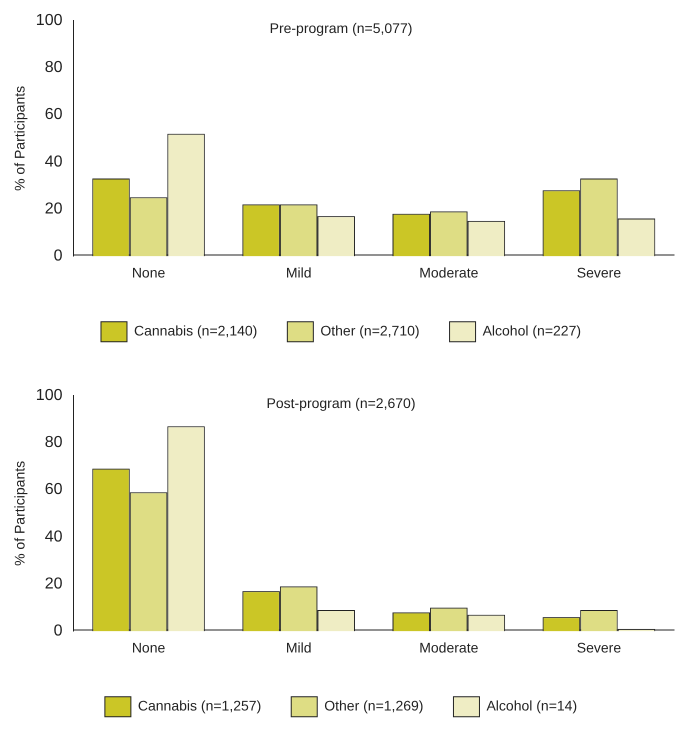  Describe the element at coordinates (532, 330) in the screenshot. I see `legend-label: Alcohol (n=227)` at that location.